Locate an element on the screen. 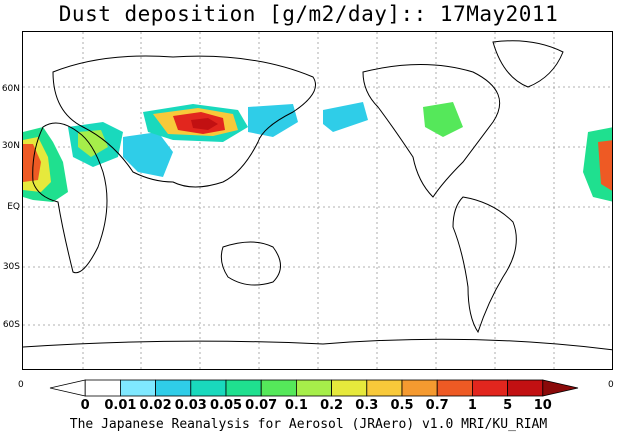 Image resolution: width=617 pixels, height=438 pixels. colorbar-label: 10 is located at coordinates (542, 405).